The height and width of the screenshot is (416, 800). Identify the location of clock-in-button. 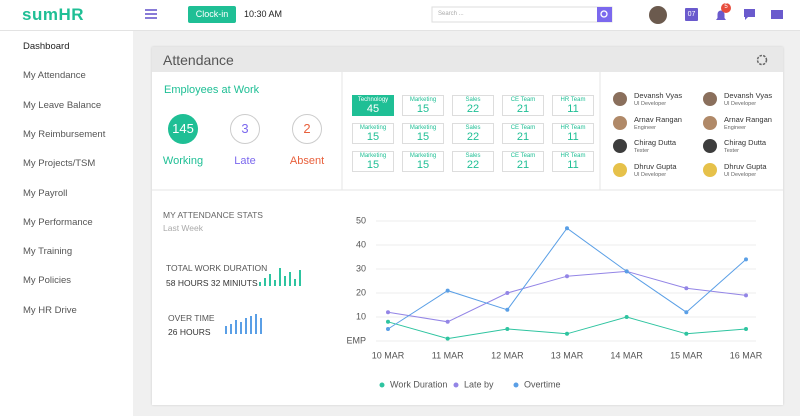
(212, 14).